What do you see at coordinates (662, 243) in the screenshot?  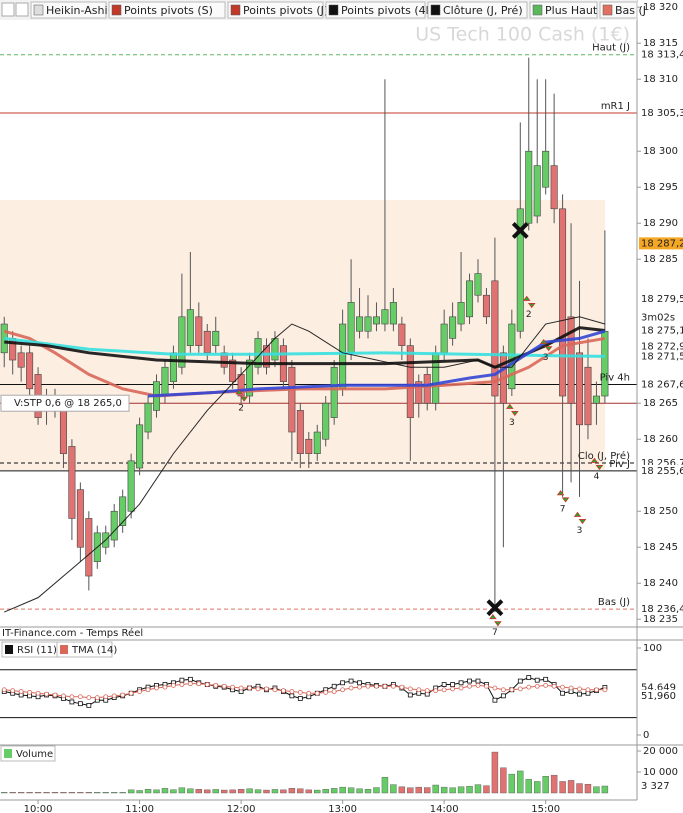 I see `price-tag: 18 287,2` at bounding box center [662, 243].